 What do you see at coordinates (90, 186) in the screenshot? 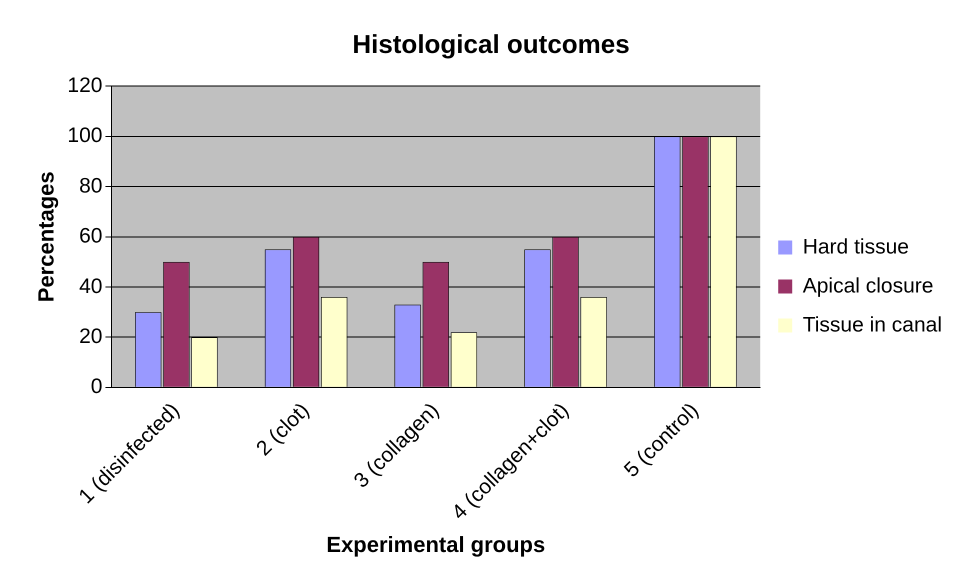
I see `y-tick-label: 80` at bounding box center [90, 186].